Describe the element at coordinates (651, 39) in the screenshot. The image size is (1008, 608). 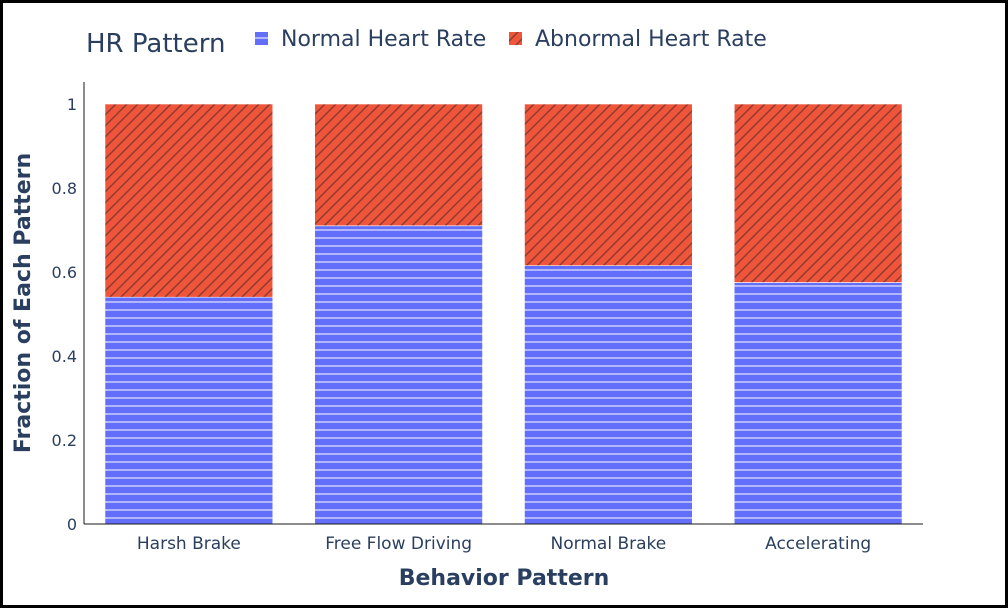
I see `legend-label-abnormal: Abnormal Heart Rate` at that location.